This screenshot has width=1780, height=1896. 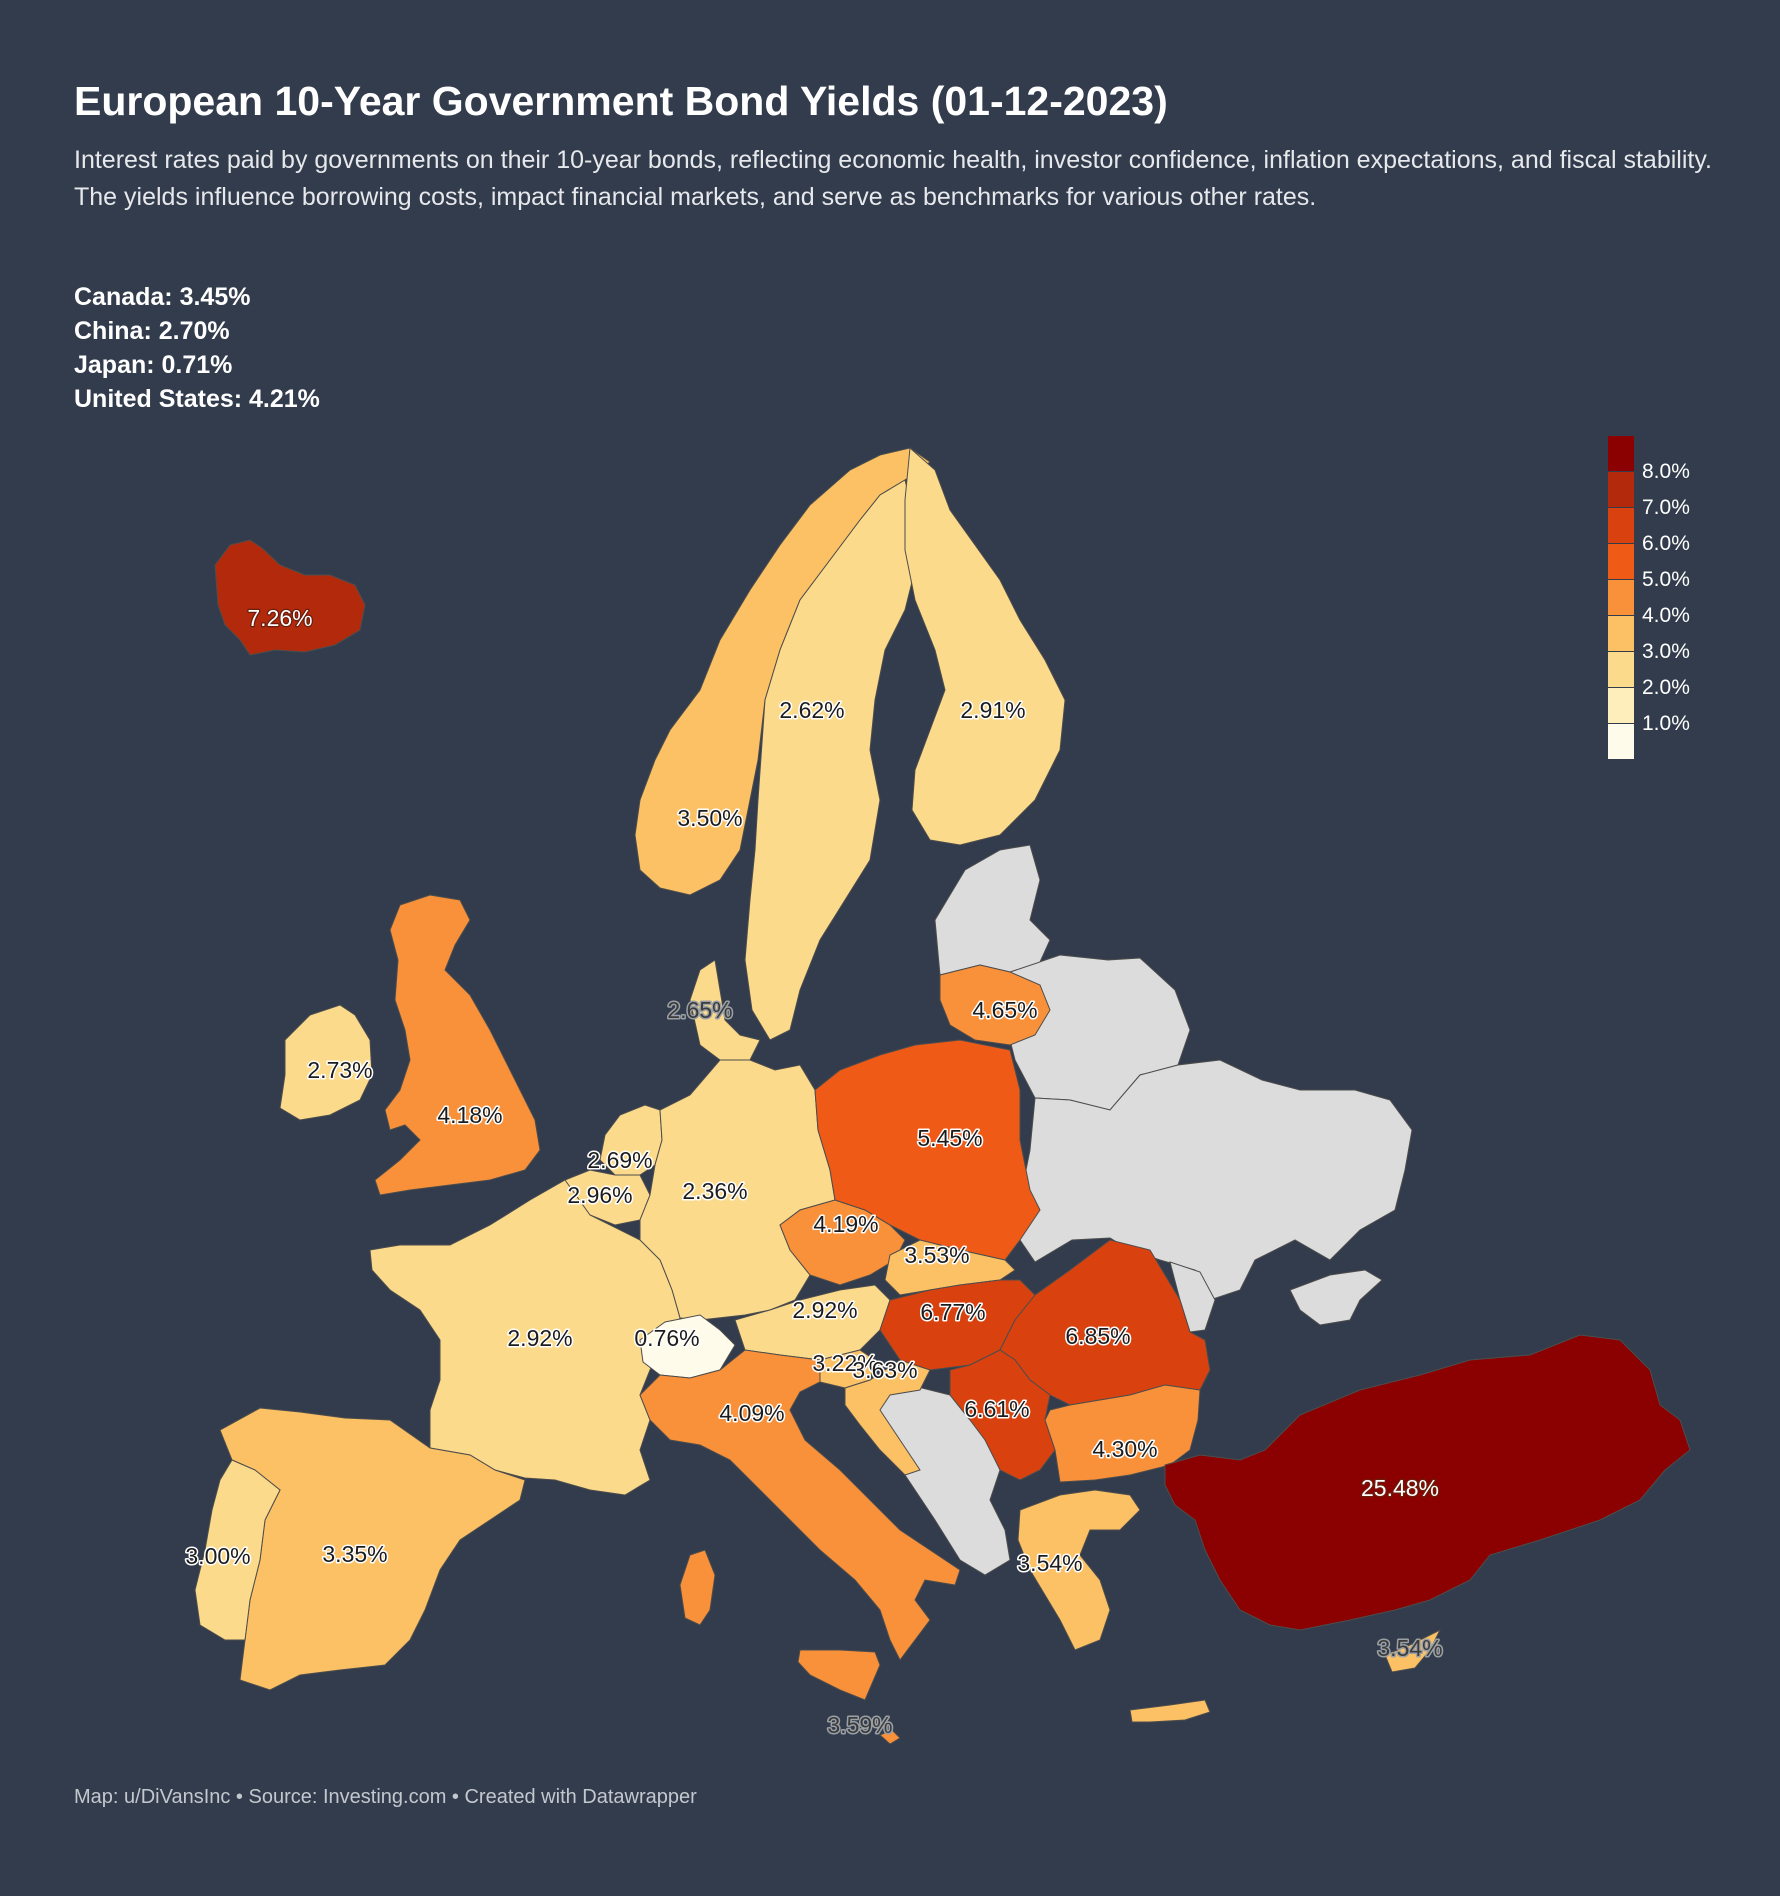 I want to click on country-cyprus, so click(x=1413, y=1650).